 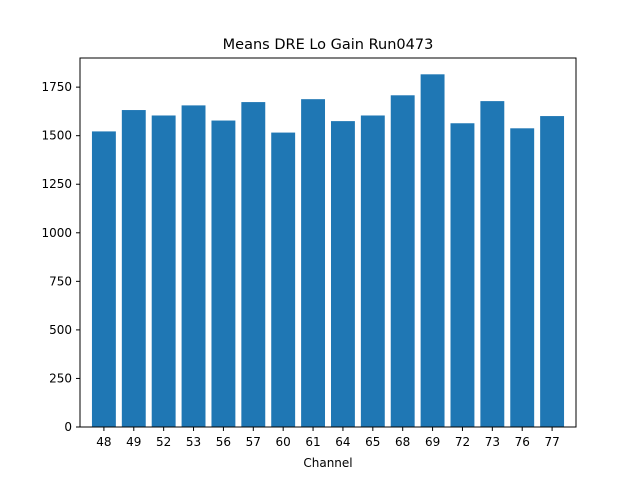 What do you see at coordinates (342, 442) in the screenshot?
I see `x-tick-label: 64` at bounding box center [342, 442].